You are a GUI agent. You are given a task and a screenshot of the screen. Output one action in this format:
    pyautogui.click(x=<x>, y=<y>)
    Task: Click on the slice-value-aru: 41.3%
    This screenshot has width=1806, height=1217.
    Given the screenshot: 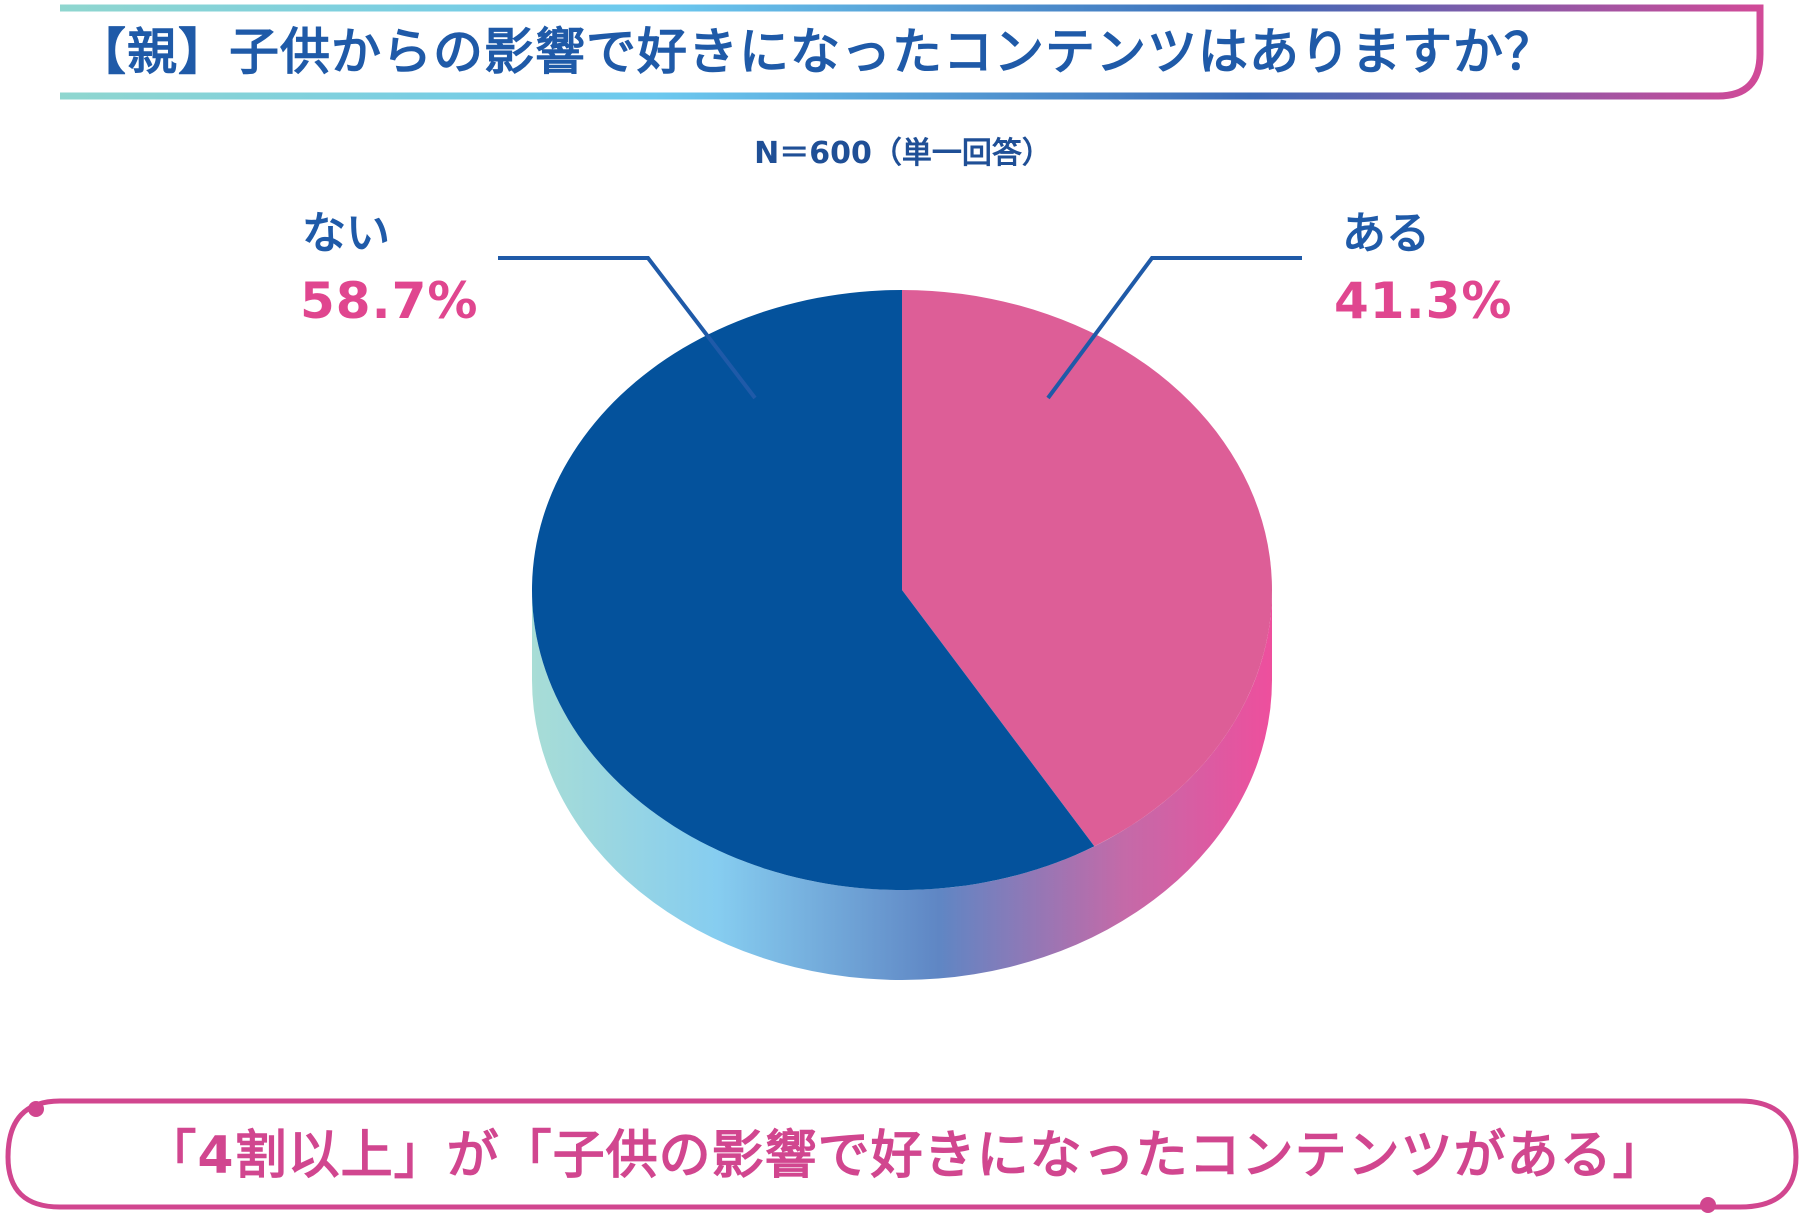 What is the action you would take?
    pyautogui.click(x=1423, y=301)
    